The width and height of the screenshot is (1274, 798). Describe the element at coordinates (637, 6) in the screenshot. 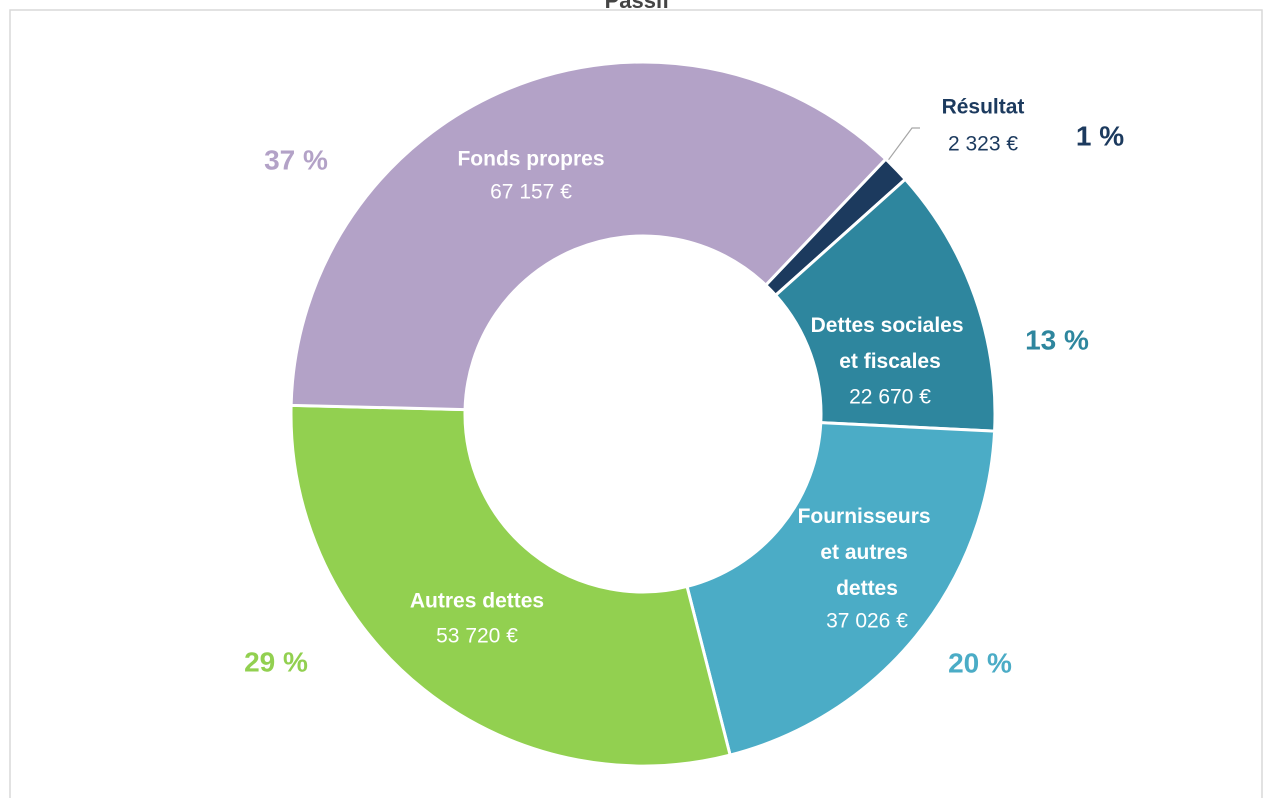

I see `chart-title: Passif` at that location.